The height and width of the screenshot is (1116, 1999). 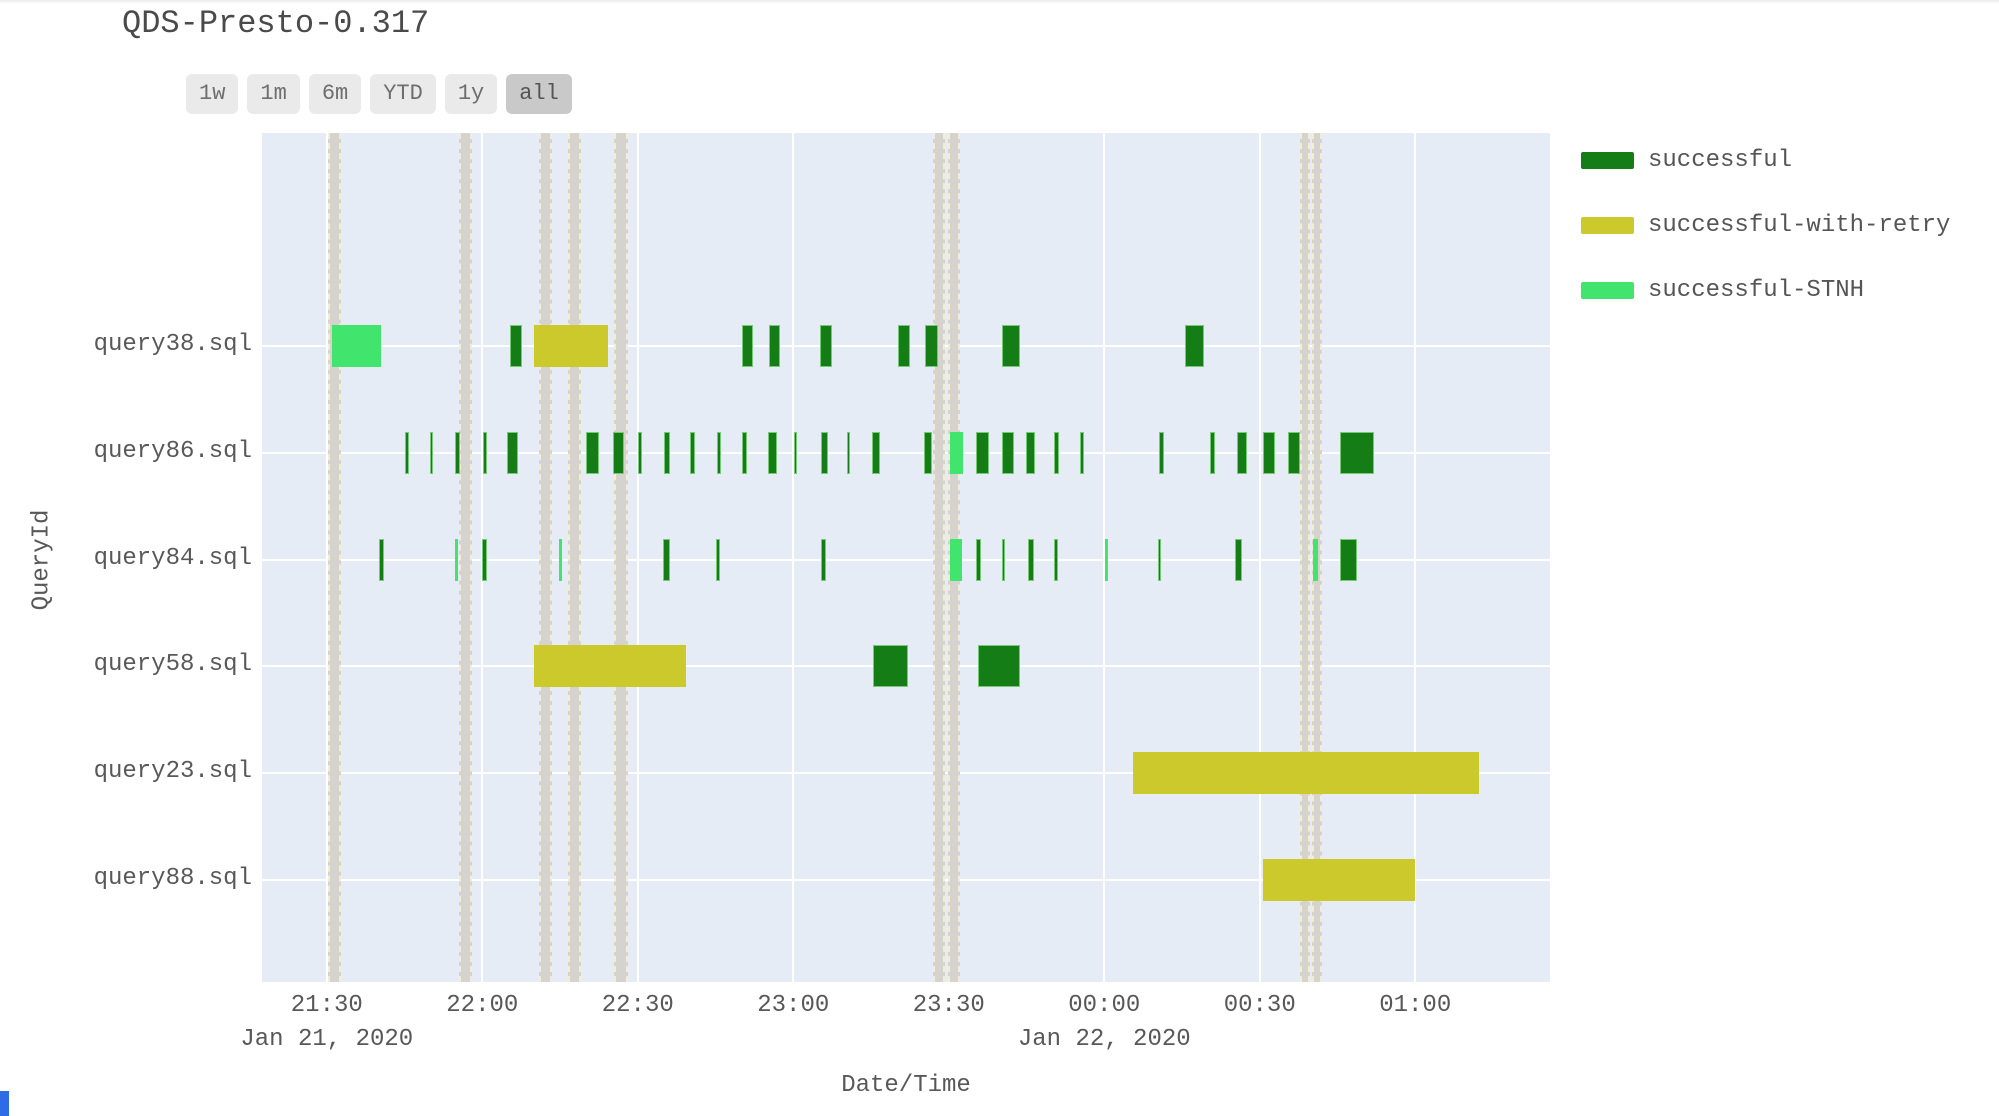 What do you see at coordinates (1415, 1005) in the screenshot?
I see `x-tick-label: 01:00` at bounding box center [1415, 1005].